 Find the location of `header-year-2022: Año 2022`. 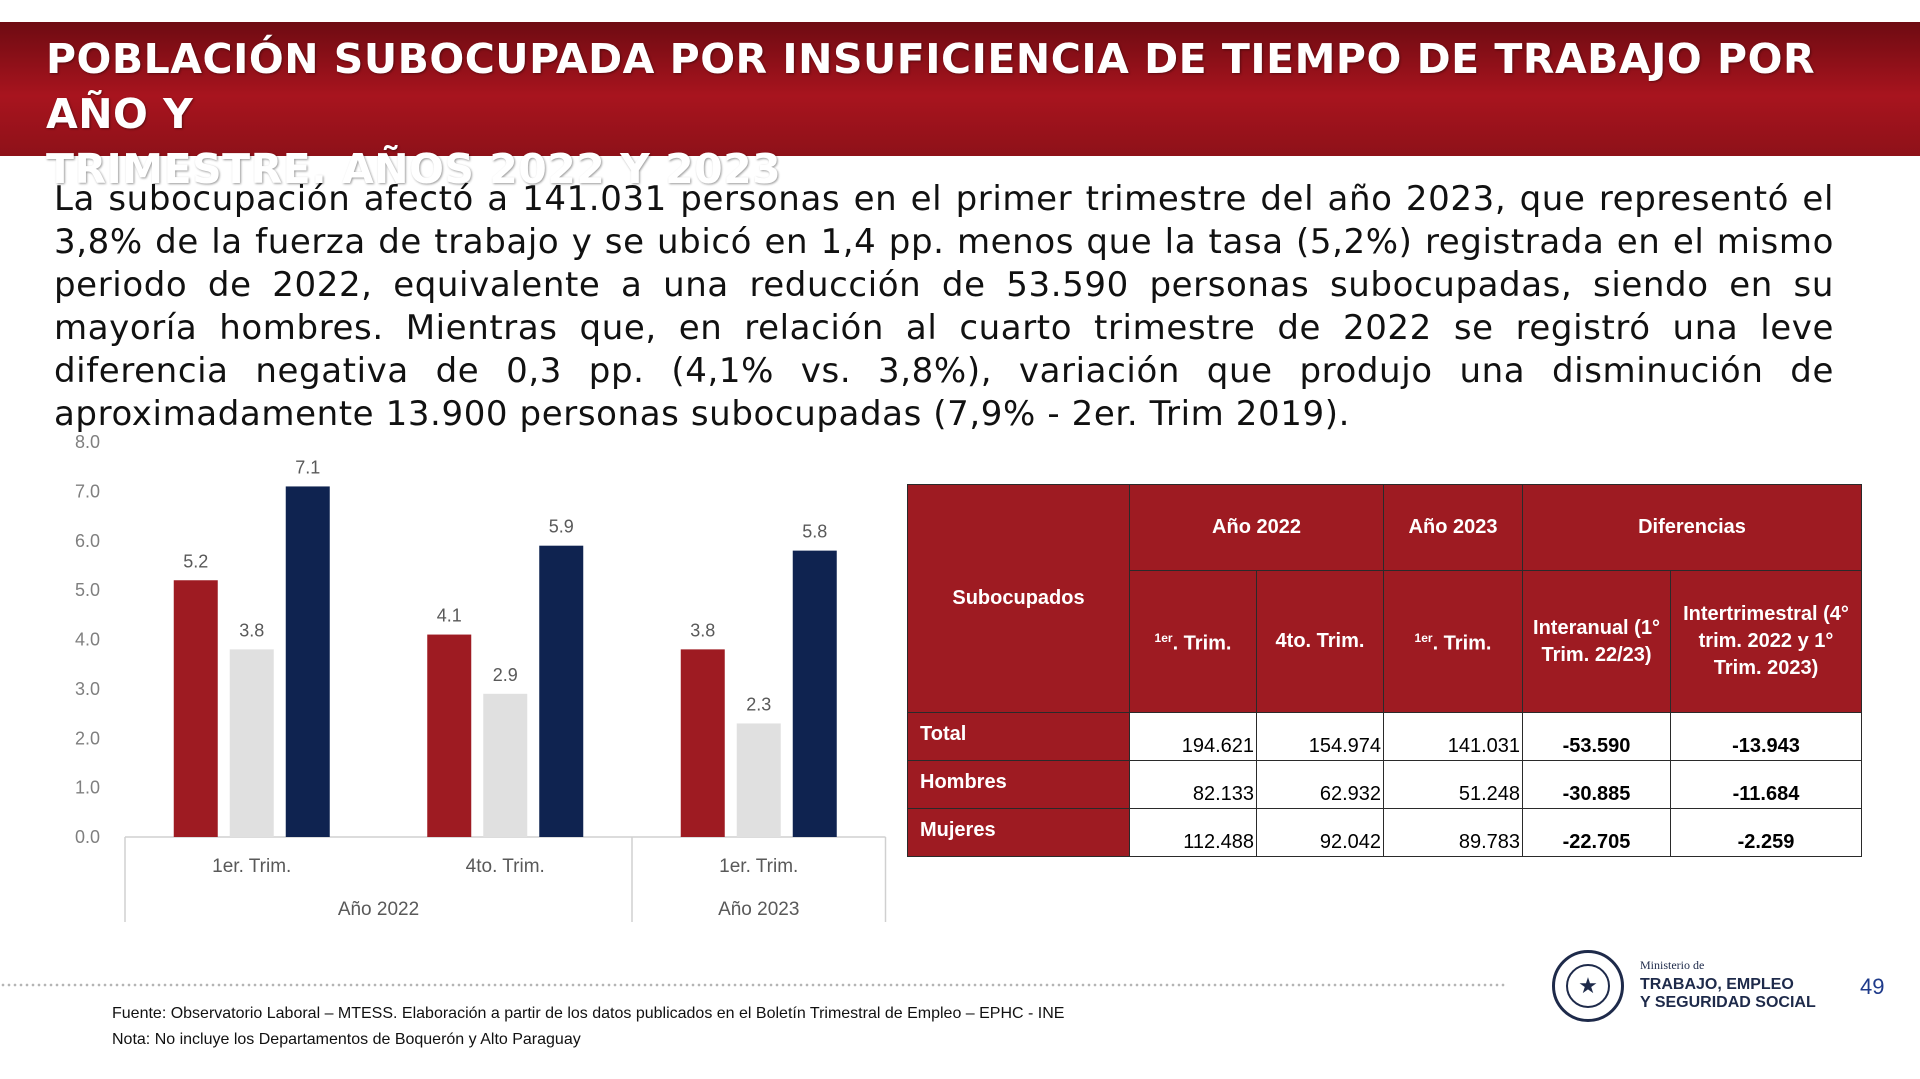

header-year-2022: Año 2022 is located at coordinates (1256, 527).